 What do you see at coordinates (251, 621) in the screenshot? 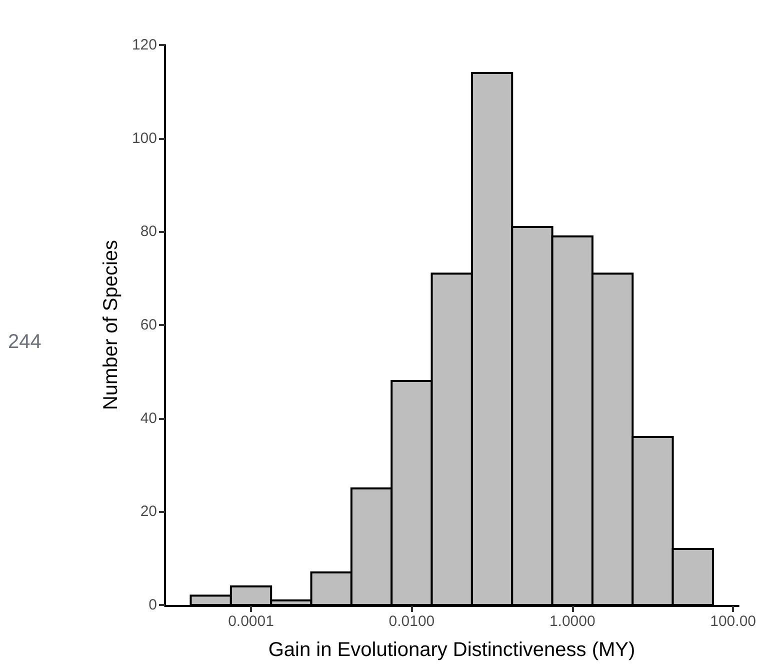
I see `x-tick-label: 0.0001` at bounding box center [251, 621].